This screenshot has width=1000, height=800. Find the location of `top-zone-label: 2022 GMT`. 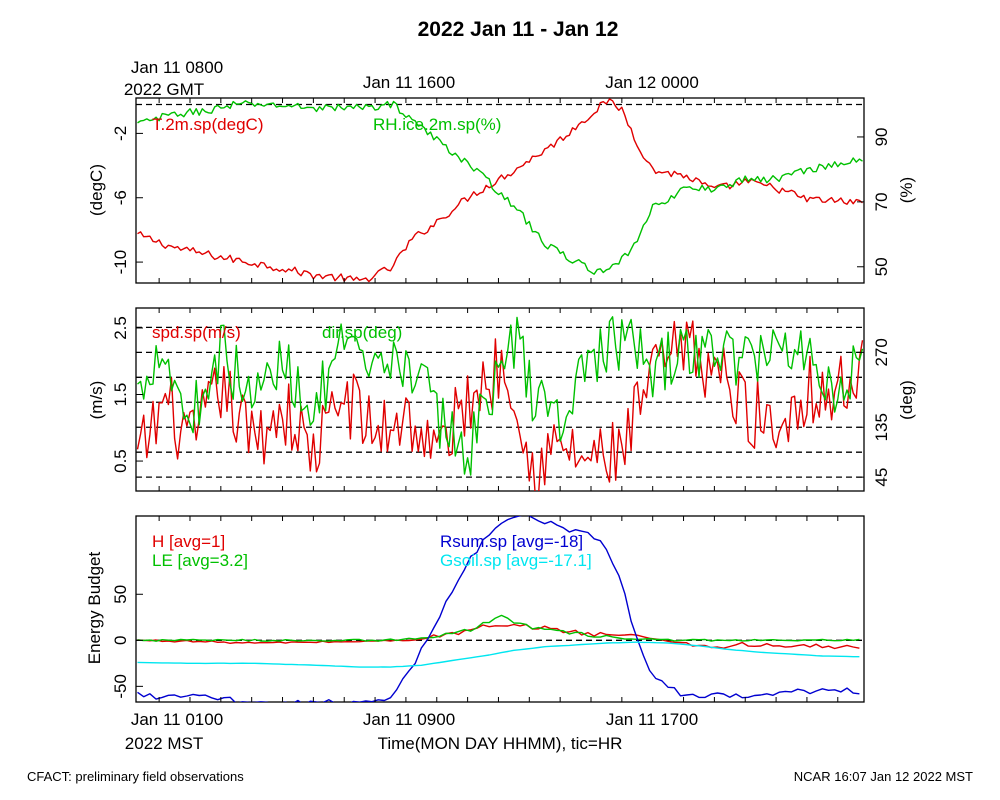

top-zone-label: 2022 GMT is located at coordinates (164, 89).